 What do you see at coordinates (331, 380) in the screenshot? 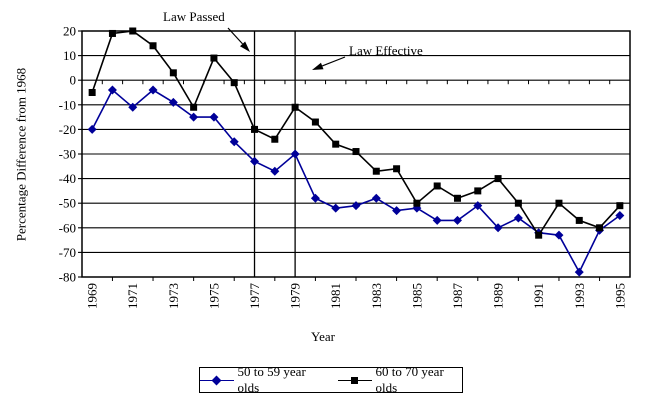
I see `legend: 50 to 59 year olds 60 to 70 year olds` at bounding box center [331, 380].